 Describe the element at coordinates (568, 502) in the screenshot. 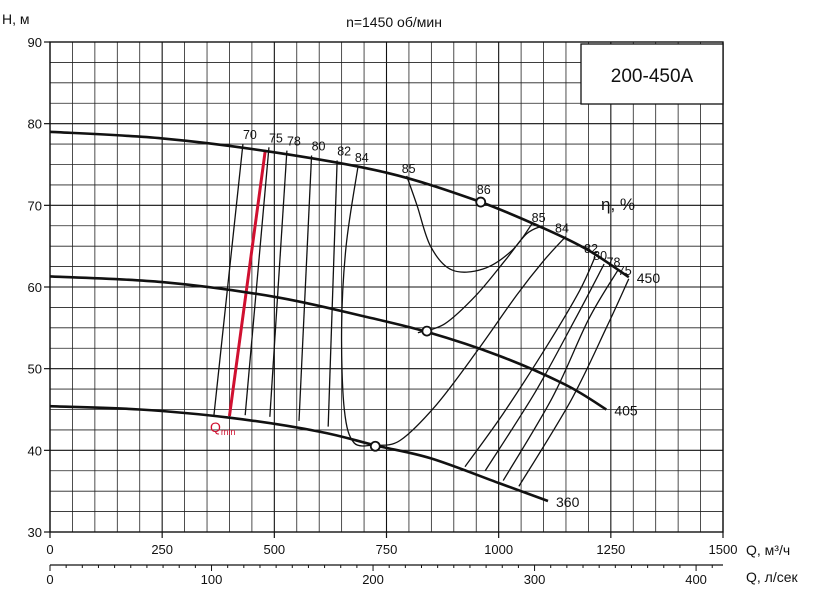

I see `series-label-360: 360` at that location.